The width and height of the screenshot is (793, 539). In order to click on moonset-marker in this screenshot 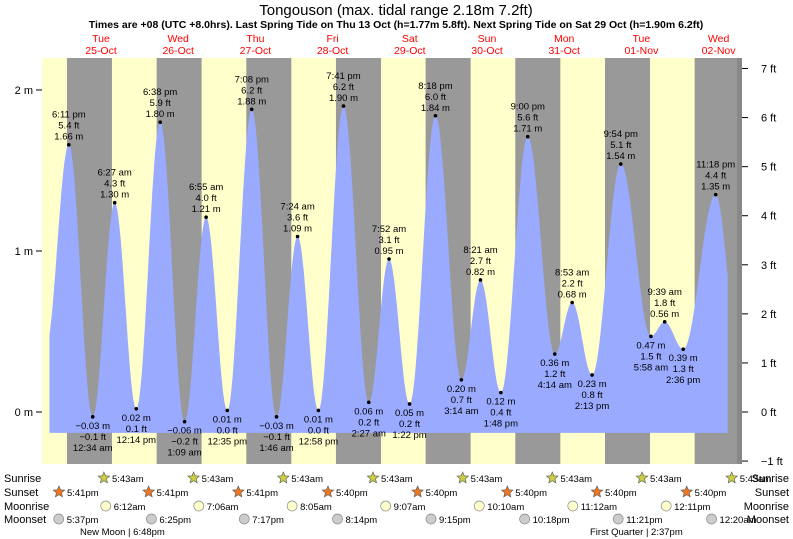, I will do `click(151, 519)`.